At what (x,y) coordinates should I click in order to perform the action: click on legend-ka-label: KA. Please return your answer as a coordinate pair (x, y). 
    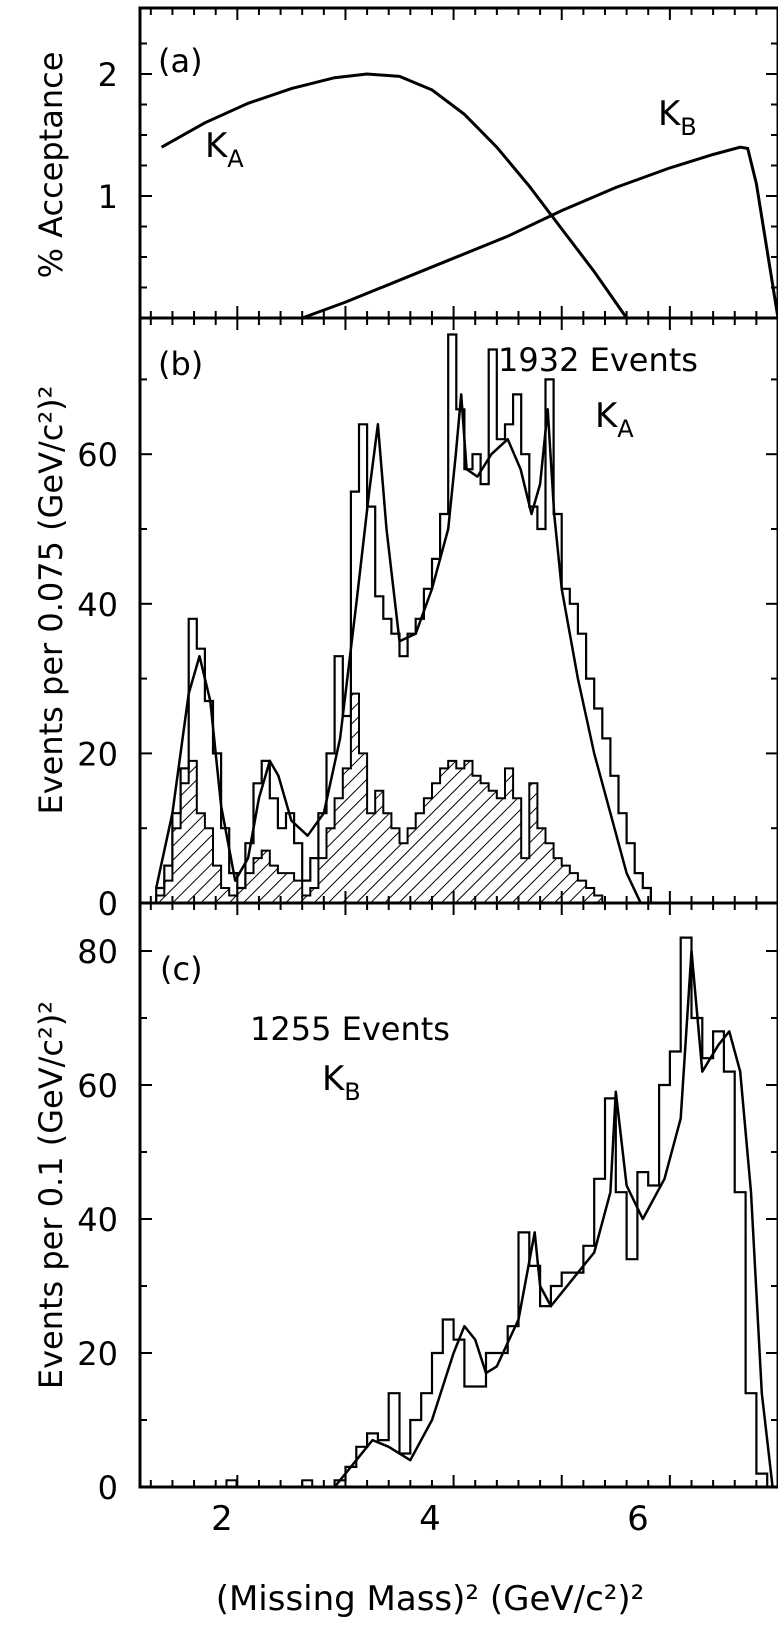
    Looking at the image, I should click on (224, 149).